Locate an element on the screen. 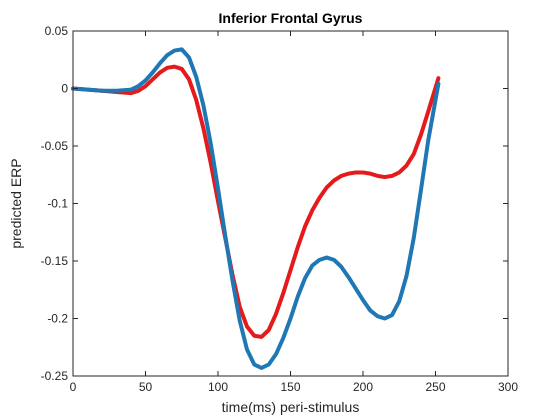  y-axis-label: predicted ERP is located at coordinates (16, 203).